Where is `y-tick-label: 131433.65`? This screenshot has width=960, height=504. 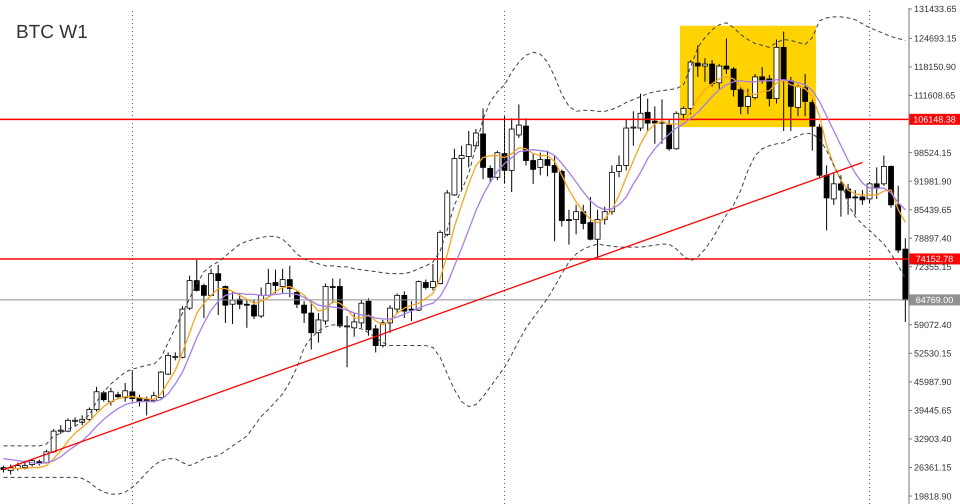 y-tick-label: 131433.65 is located at coordinates (935, 9).